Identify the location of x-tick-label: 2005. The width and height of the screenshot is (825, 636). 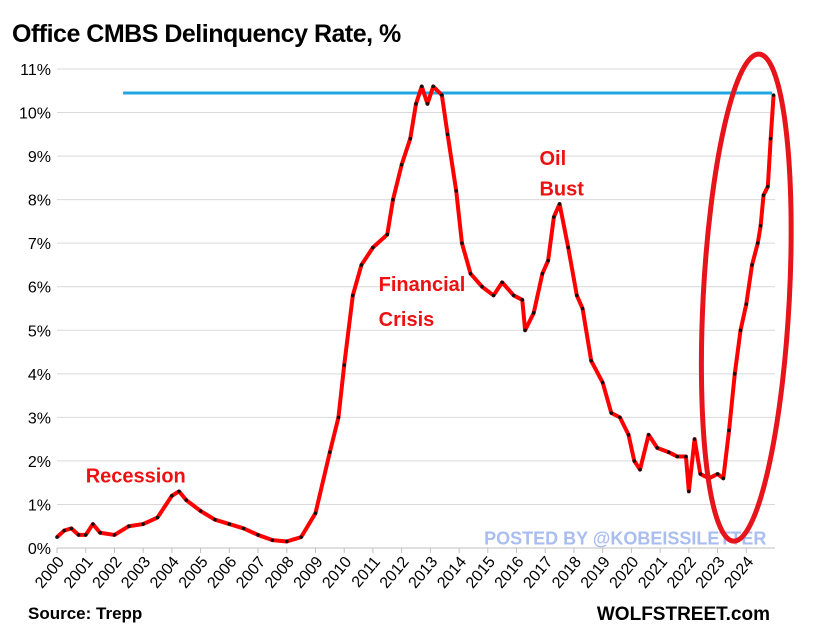
(194, 573).